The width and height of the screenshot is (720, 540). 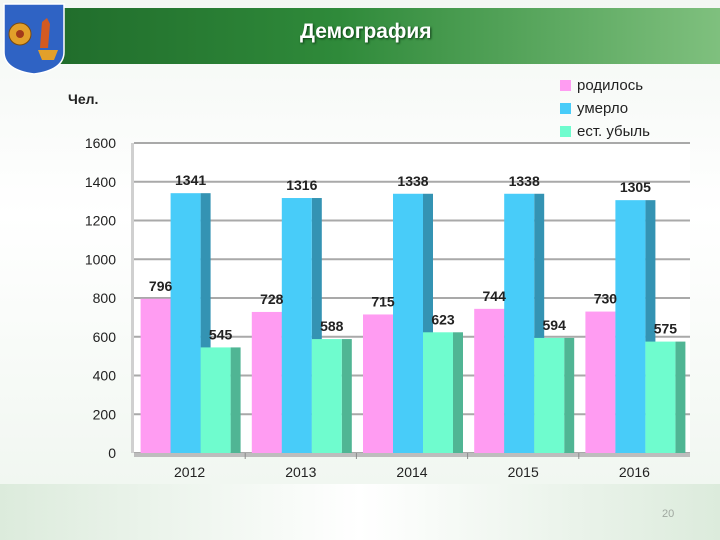 What do you see at coordinates (272, 299) in the screenshot?
I see `data-label: 728` at bounding box center [272, 299].